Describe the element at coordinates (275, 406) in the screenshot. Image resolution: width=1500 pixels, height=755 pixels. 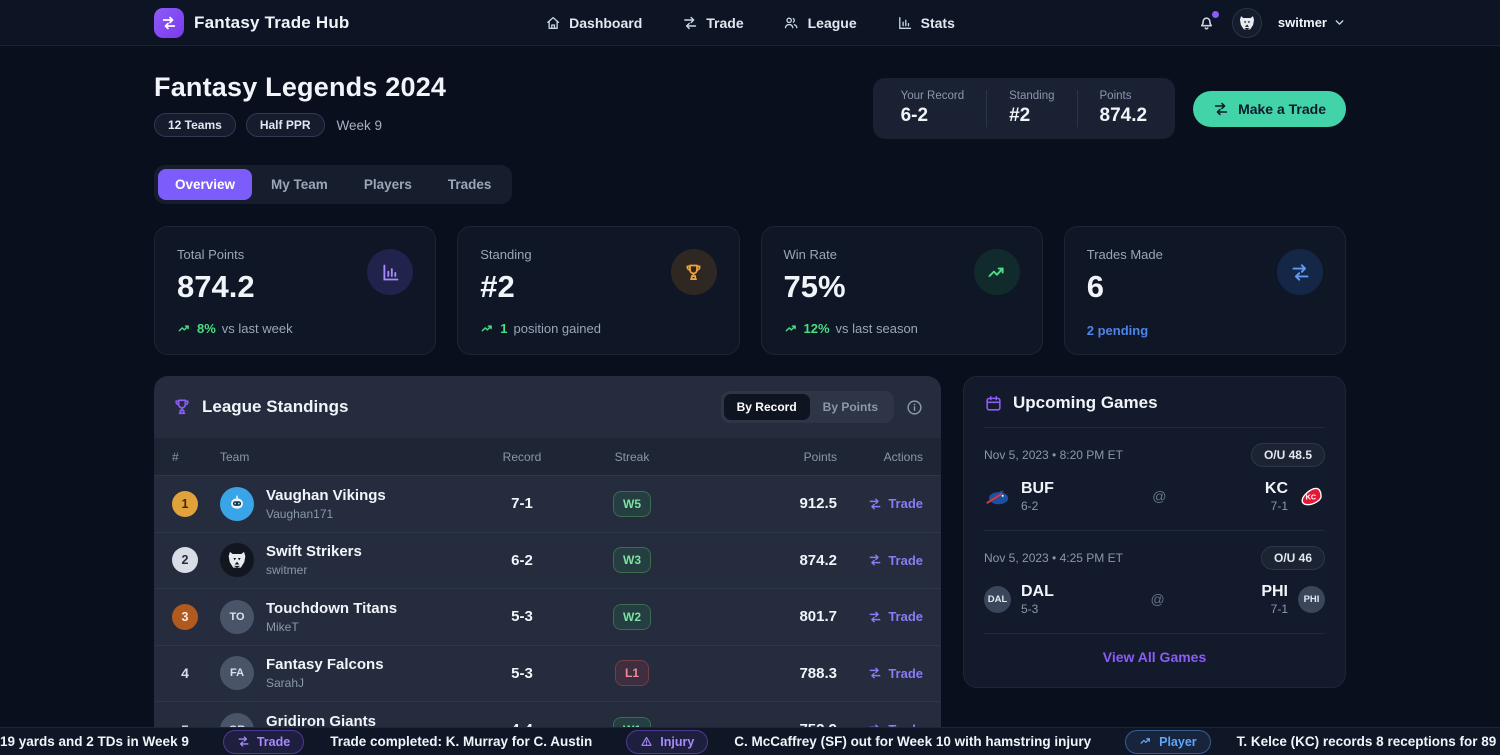
I see `standings-title: League Standings` at that location.